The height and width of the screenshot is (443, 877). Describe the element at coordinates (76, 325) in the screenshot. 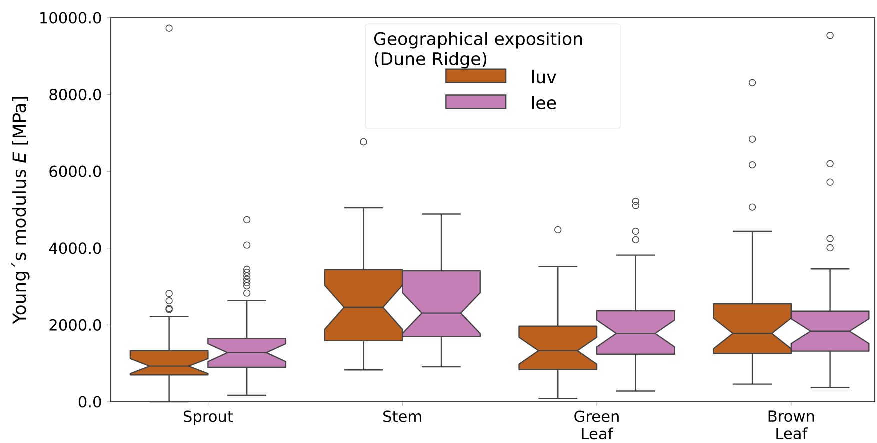

I see `y-tick-label: 2000.0` at that location.